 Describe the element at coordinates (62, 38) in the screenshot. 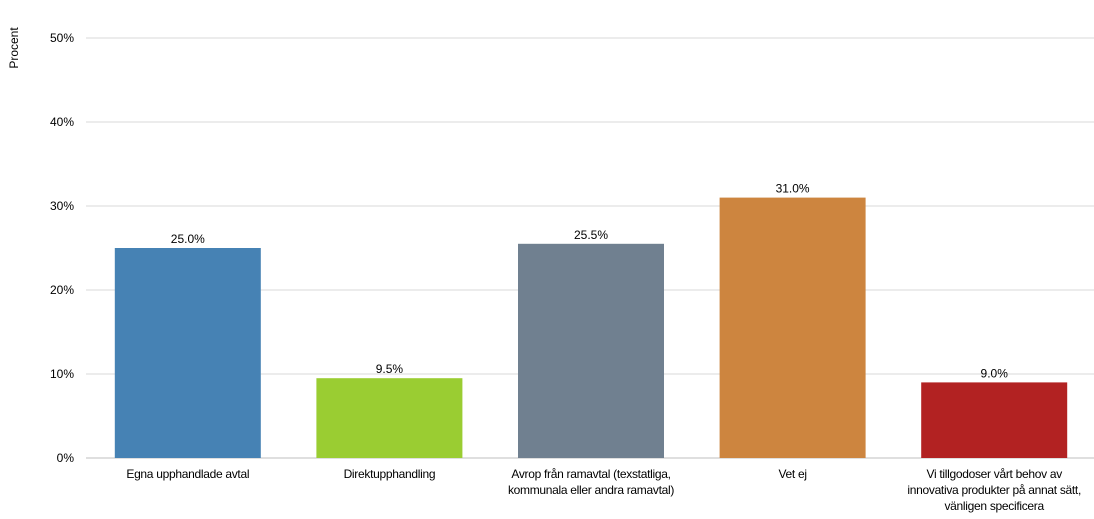

I see `y-tick-label: 50%` at that location.